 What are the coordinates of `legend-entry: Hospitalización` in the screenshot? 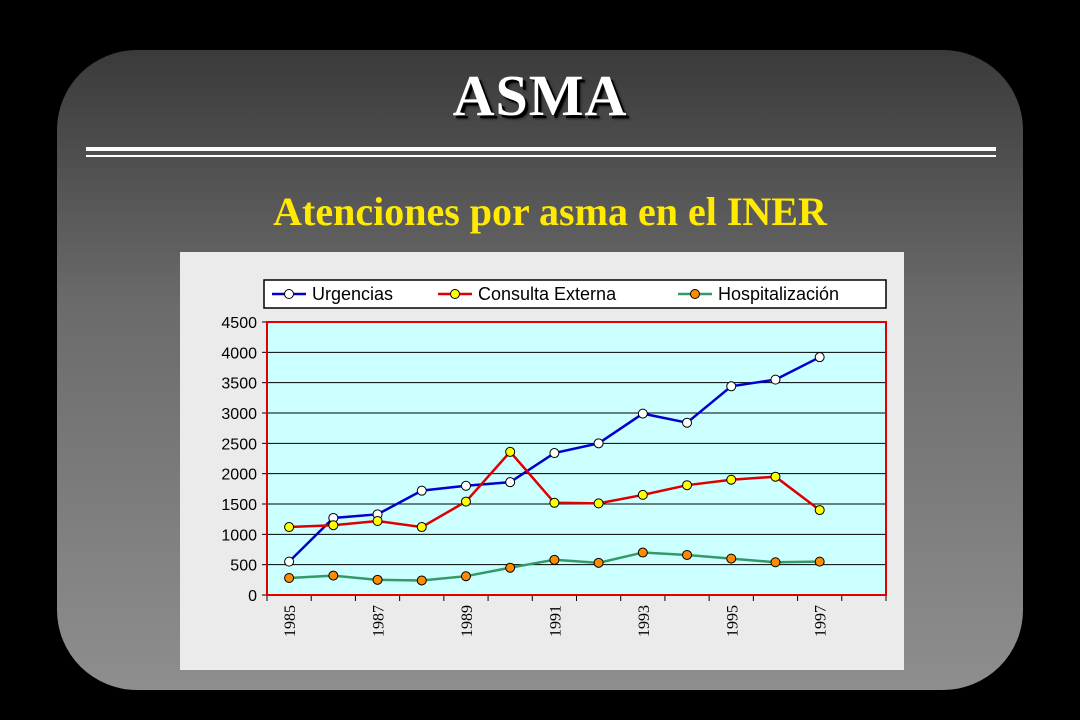 It's located at (778, 294).